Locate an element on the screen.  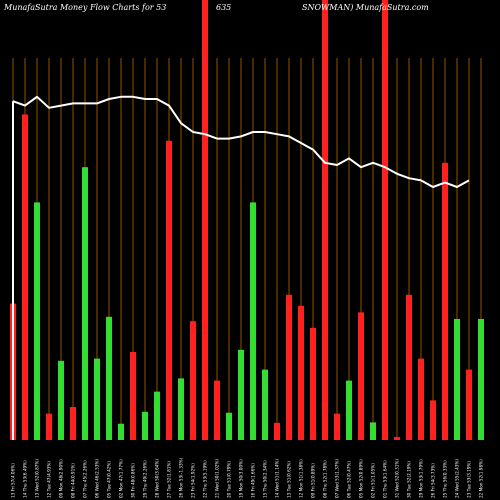
x-tick-label: 06 Wed 46(2.53%) is located at coordinates (97, 478).